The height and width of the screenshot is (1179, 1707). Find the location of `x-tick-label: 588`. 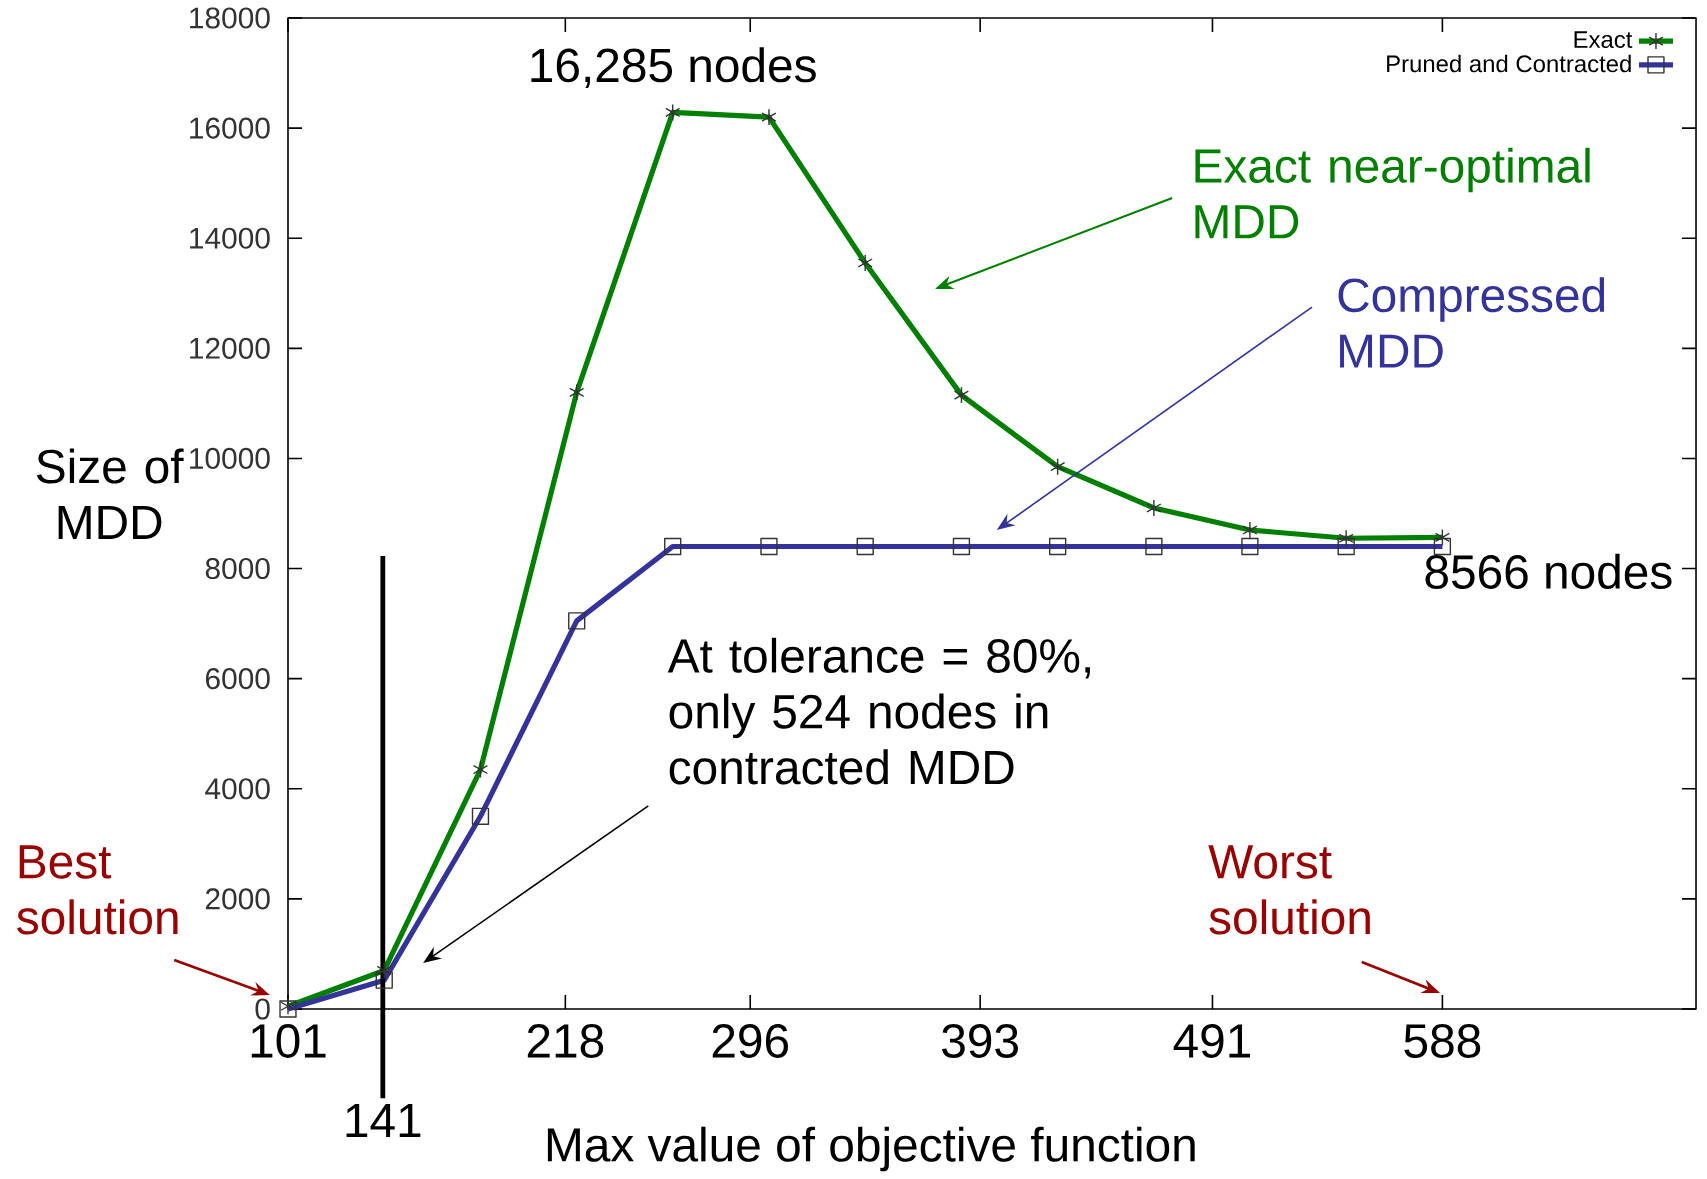

x-tick-label: 588 is located at coordinates (1442, 1041).